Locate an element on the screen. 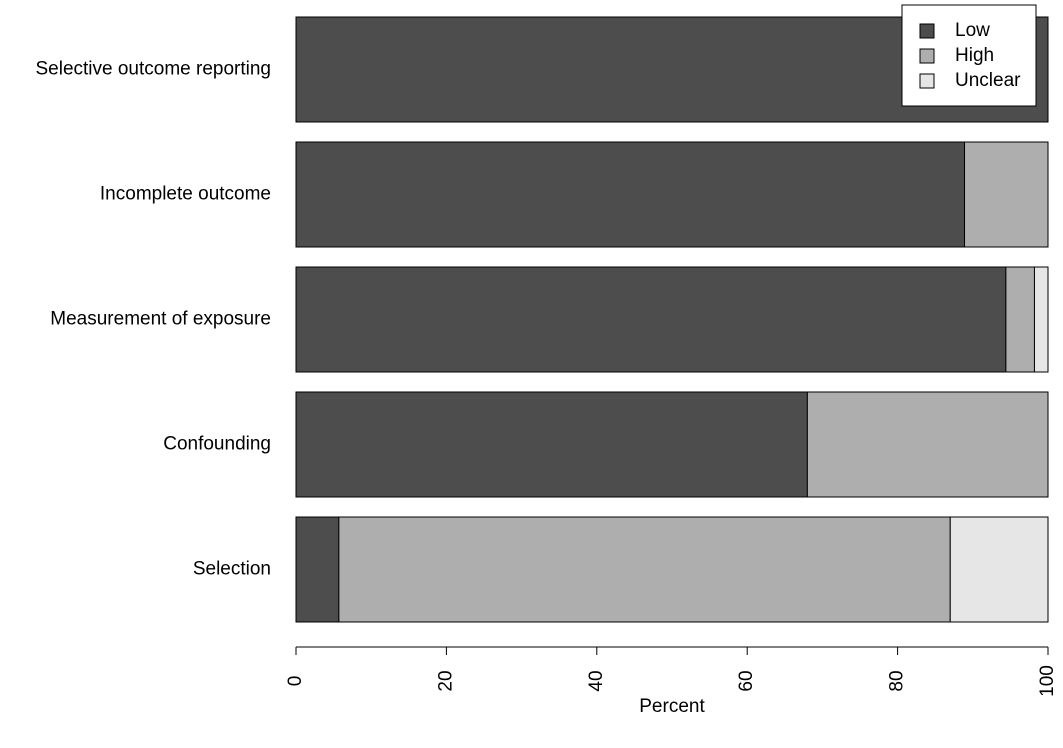  x-tick-label: 100 is located at coordinates (1047, 681).